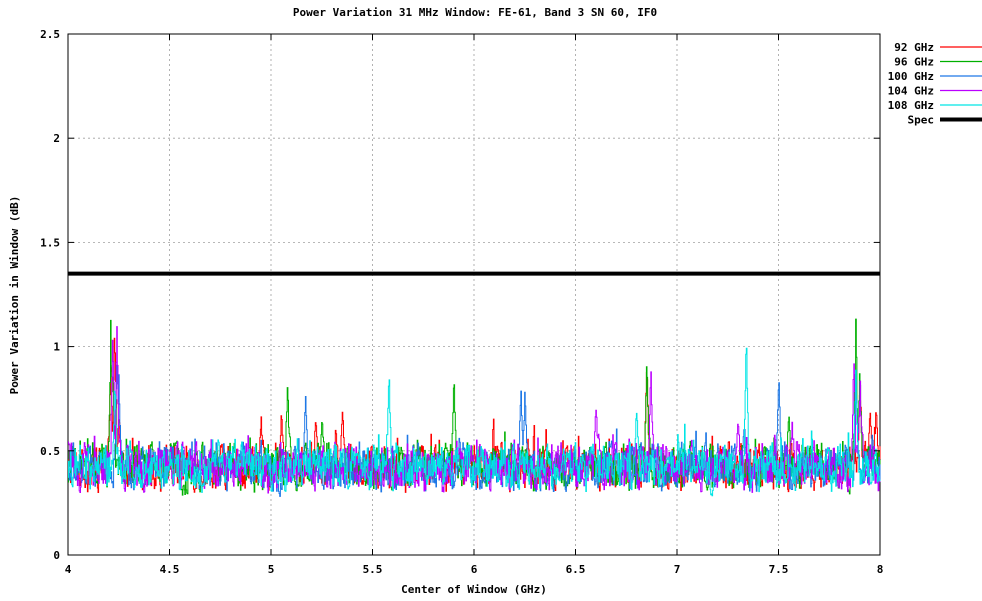  I want to click on x-axis-title: Center of Window (GHz), so click(474, 589).